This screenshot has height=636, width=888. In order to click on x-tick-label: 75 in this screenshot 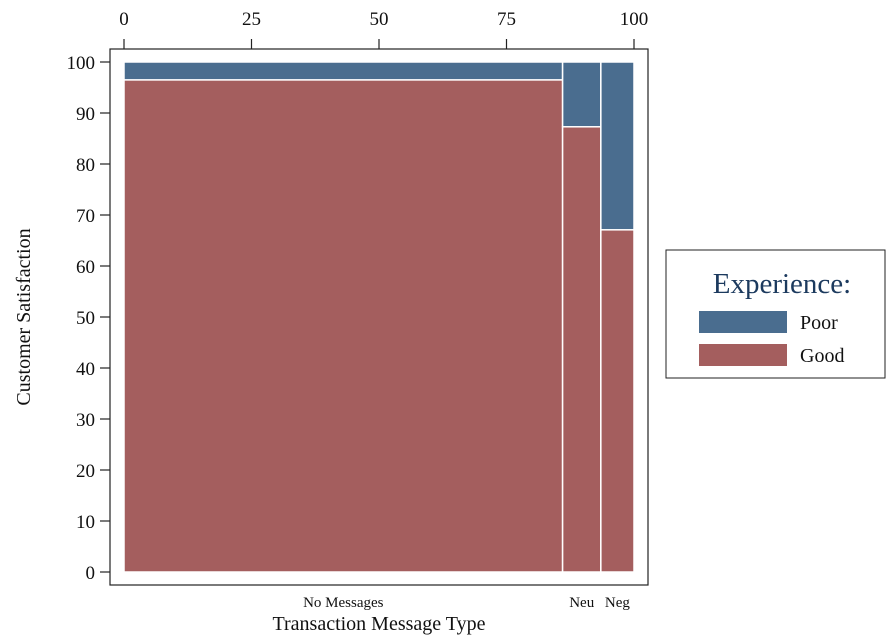, I will do `click(506, 19)`.